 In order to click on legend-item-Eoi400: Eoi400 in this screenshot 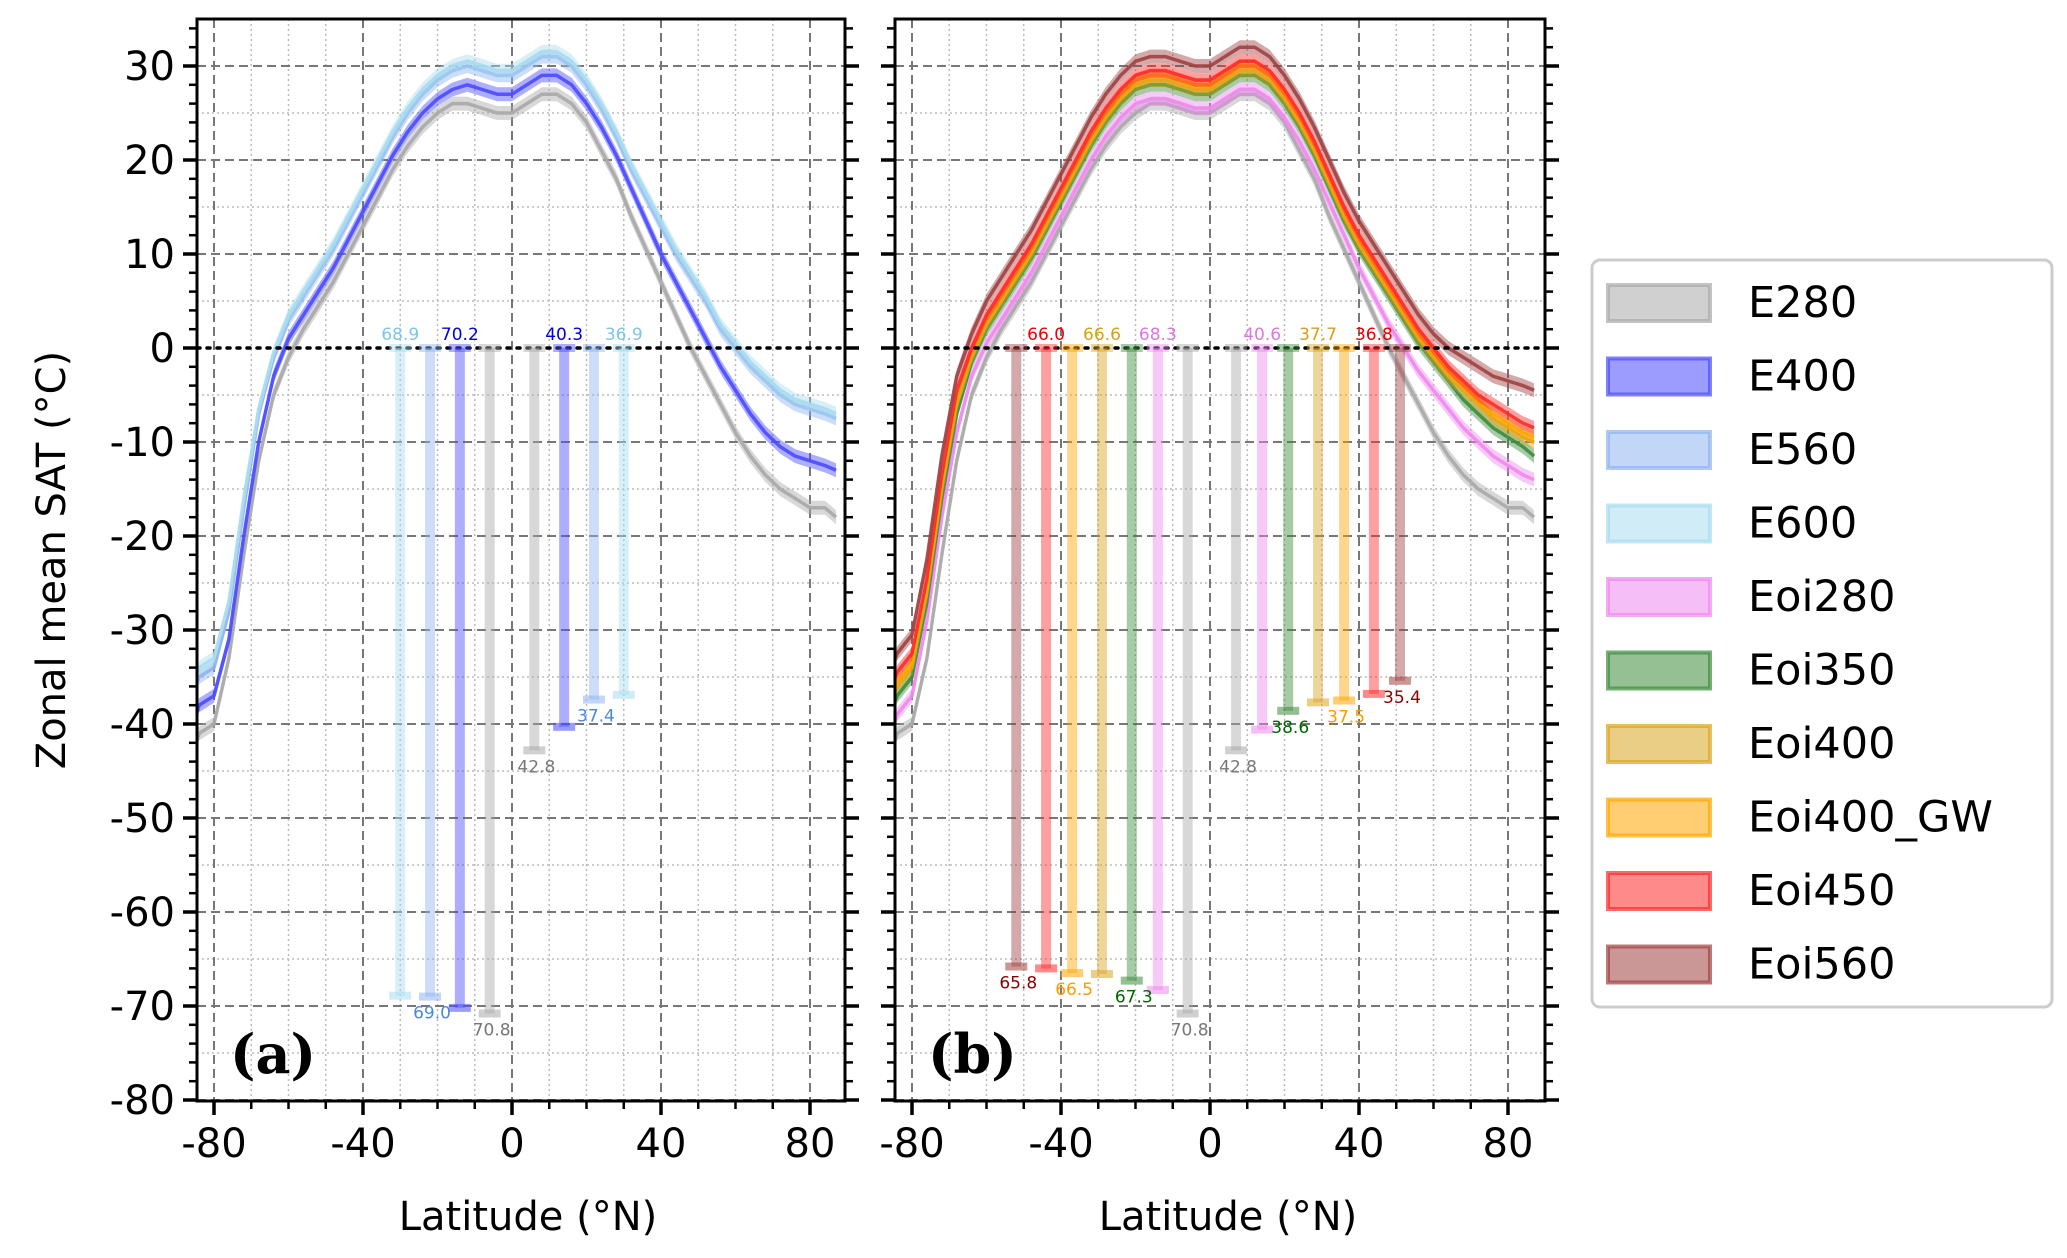, I will do `click(1751, 744)`.